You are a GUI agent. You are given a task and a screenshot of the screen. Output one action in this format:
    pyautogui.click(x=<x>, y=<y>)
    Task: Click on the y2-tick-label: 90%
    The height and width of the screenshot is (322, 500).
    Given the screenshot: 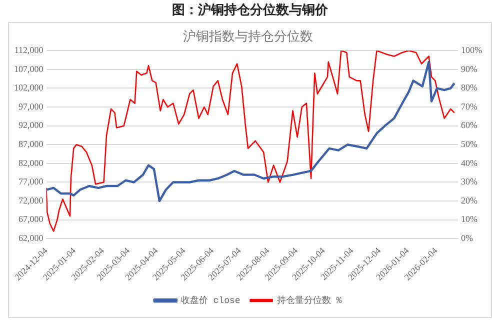 What is the action you would take?
    pyautogui.click(x=469, y=69)
    